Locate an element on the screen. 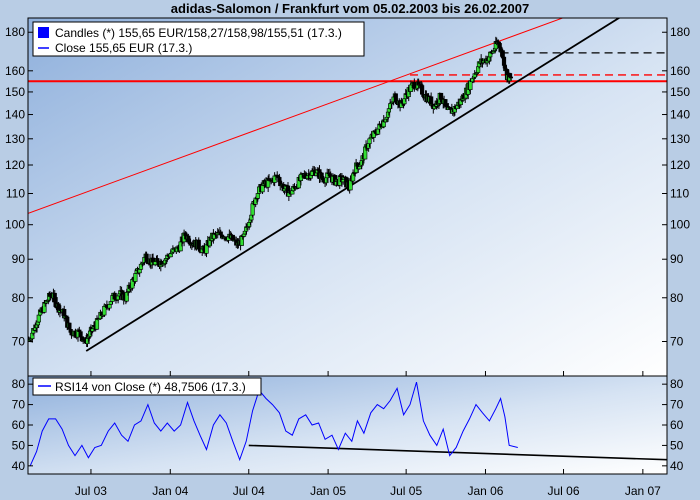  x-tick-label: Jan 06 is located at coordinates (485, 491).